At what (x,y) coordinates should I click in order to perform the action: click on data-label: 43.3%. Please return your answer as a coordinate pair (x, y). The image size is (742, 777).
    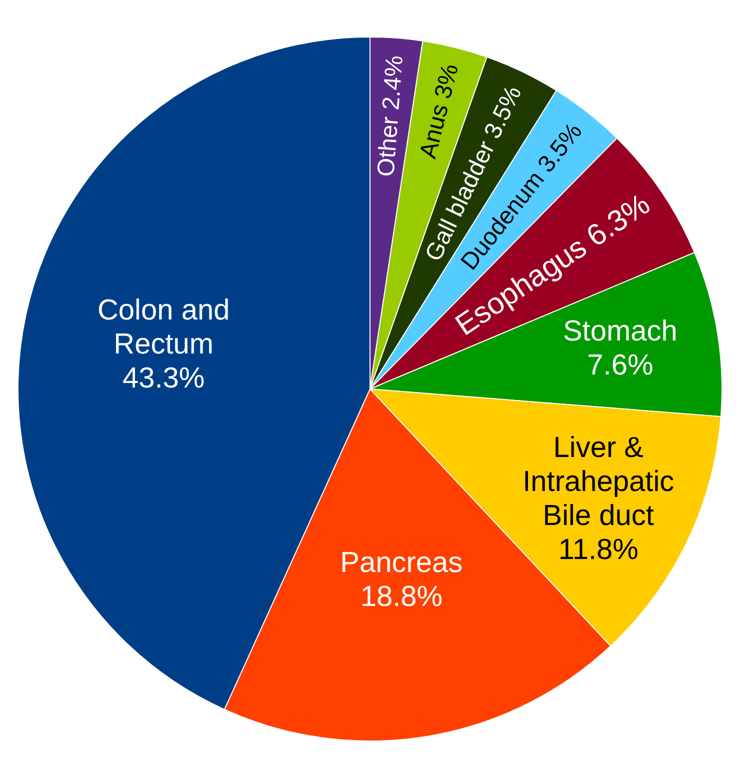
    Looking at the image, I should click on (163, 378).